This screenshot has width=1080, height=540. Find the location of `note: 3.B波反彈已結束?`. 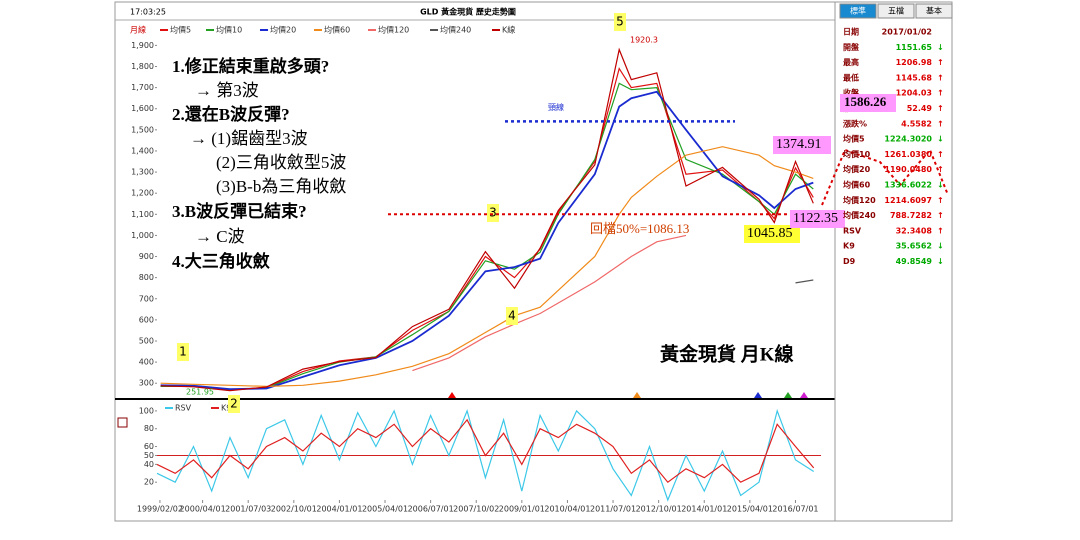

note: 3.B波反彈已結束? is located at coordinates (239, 211).